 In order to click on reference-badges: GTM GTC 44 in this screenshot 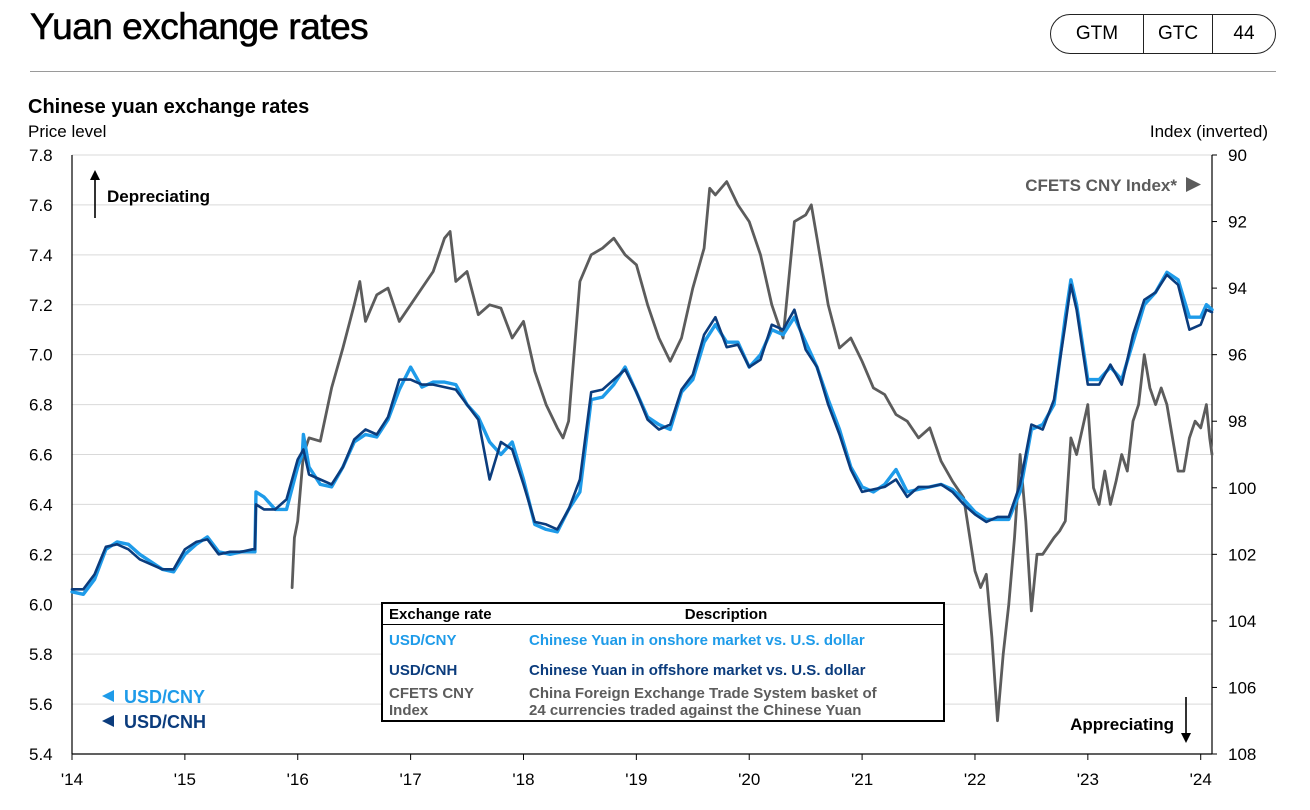, I will do `click(1163, 34)`.